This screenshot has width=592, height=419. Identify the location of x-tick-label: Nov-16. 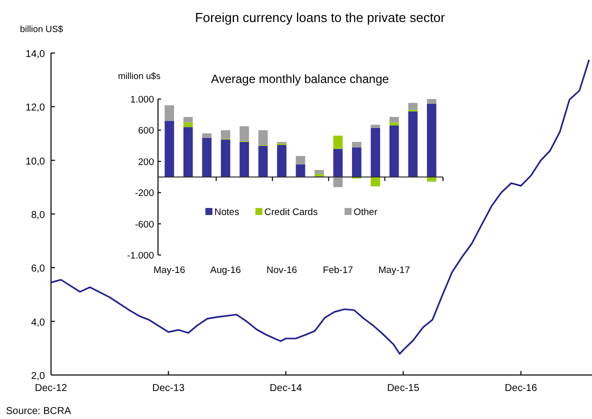
(282, 270).